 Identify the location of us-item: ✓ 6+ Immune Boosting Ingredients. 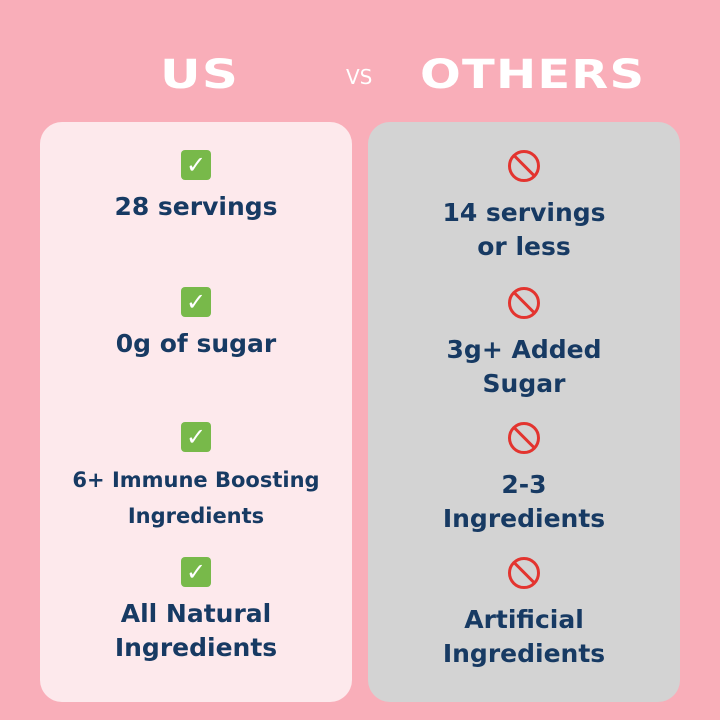
(196, 478).